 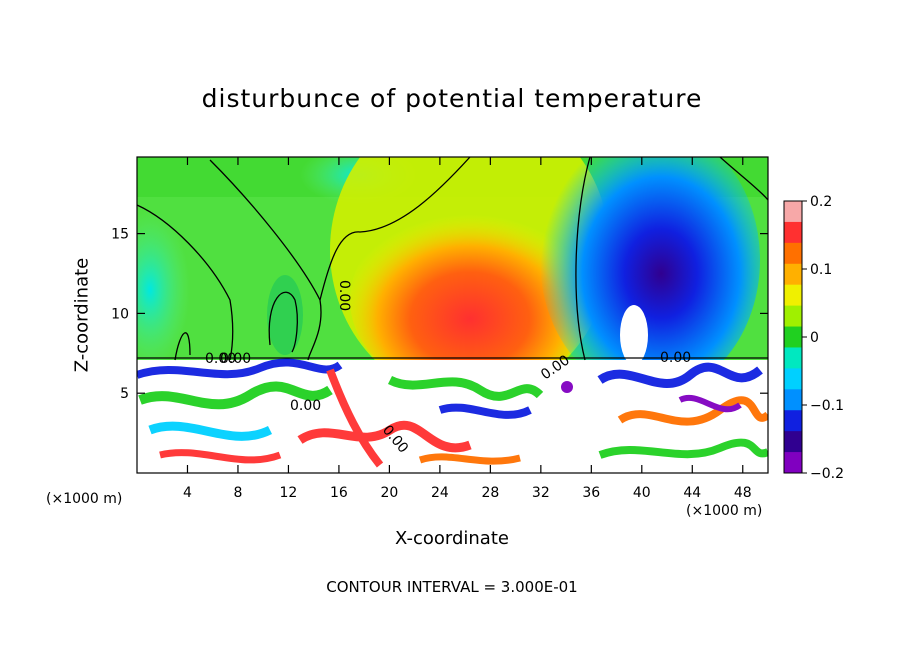 What do you see at coordinates (821, 202) in the screenshot?
I see `colorbar-tick-label: 0.2` at bounding box center [821, 202].